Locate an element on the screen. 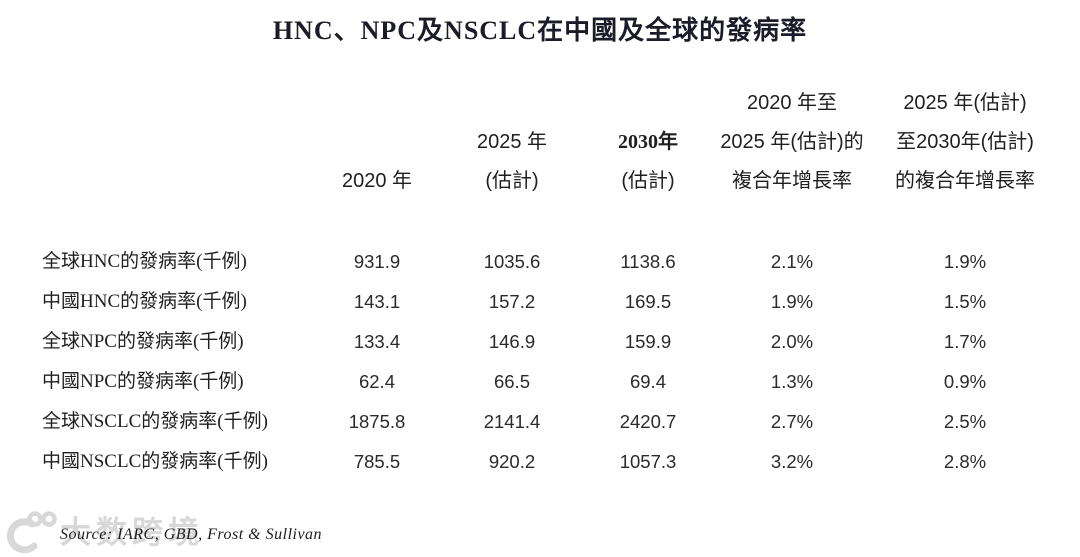 This screenshot has width=1080, height=557. row-label-column-header is located at coordinates (161, 142).